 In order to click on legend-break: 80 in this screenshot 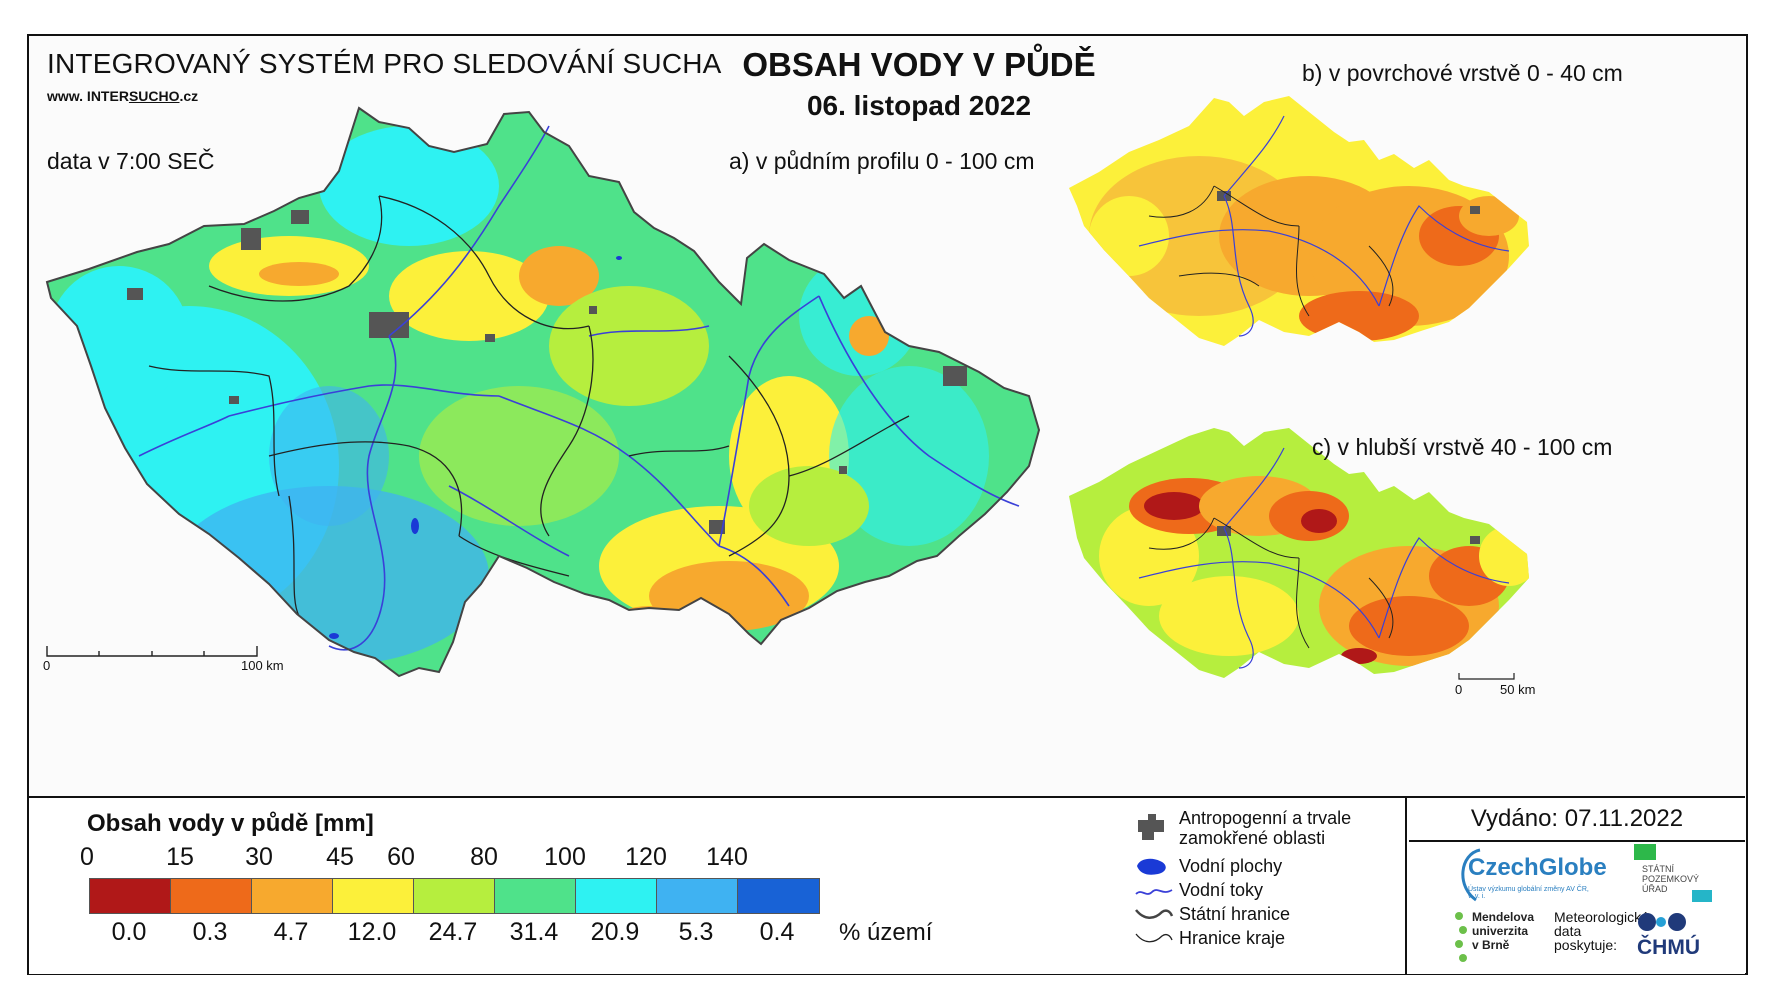, I will do `click(484, 857)`.